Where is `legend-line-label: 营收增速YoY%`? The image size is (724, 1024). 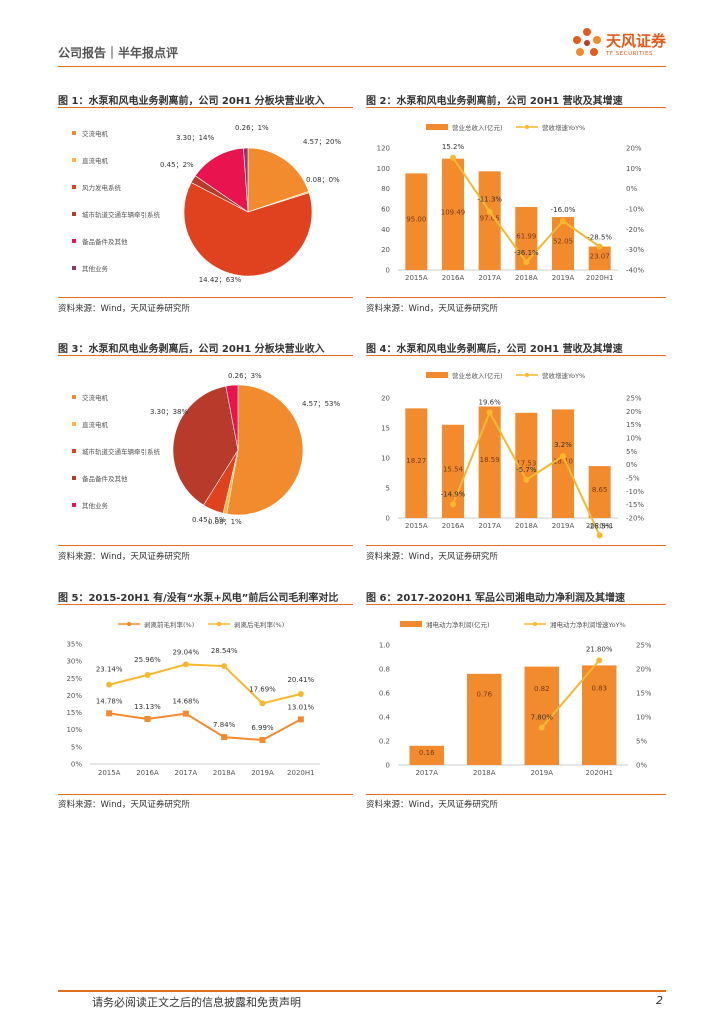
legend-line-label: 营收增速YoY% is located at coordinates (563, 127).